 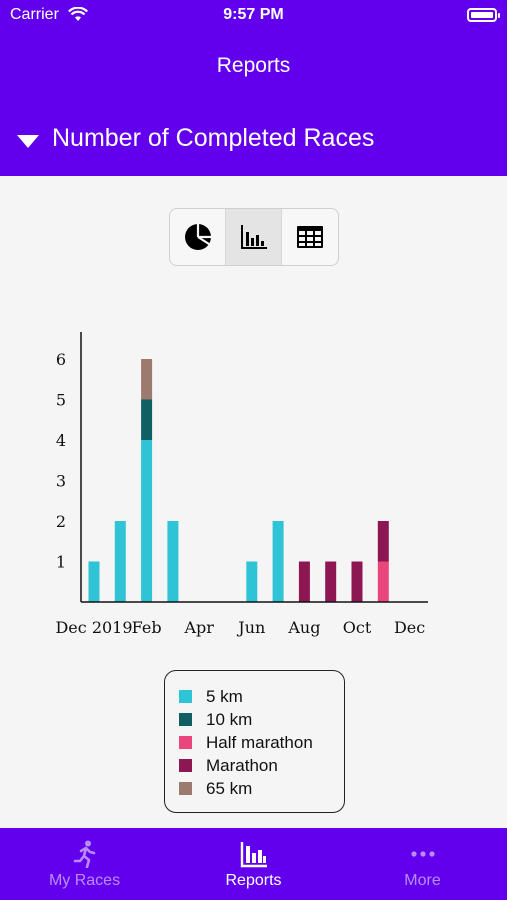 What do you see at coordinates (93, 627) in the screenshot?
I see `x-tick-label: Dec 2019` at bounding box center [93, 627].